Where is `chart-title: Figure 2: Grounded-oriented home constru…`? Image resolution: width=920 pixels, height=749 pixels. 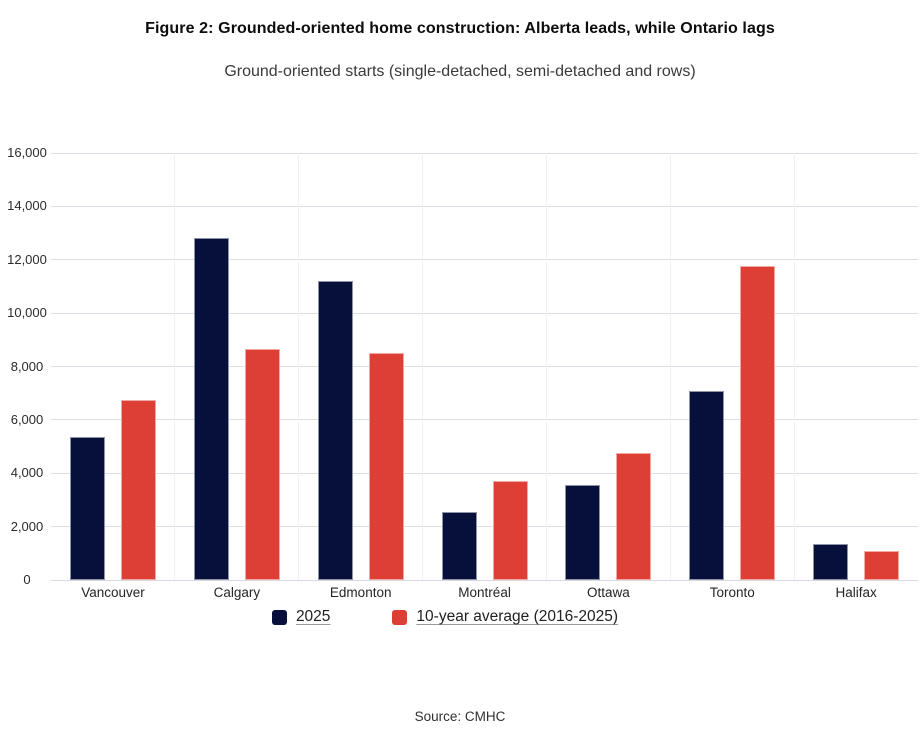
chart-title: Figure 2: Grounded-oriented home constru… is located at coordinates (460, 28).